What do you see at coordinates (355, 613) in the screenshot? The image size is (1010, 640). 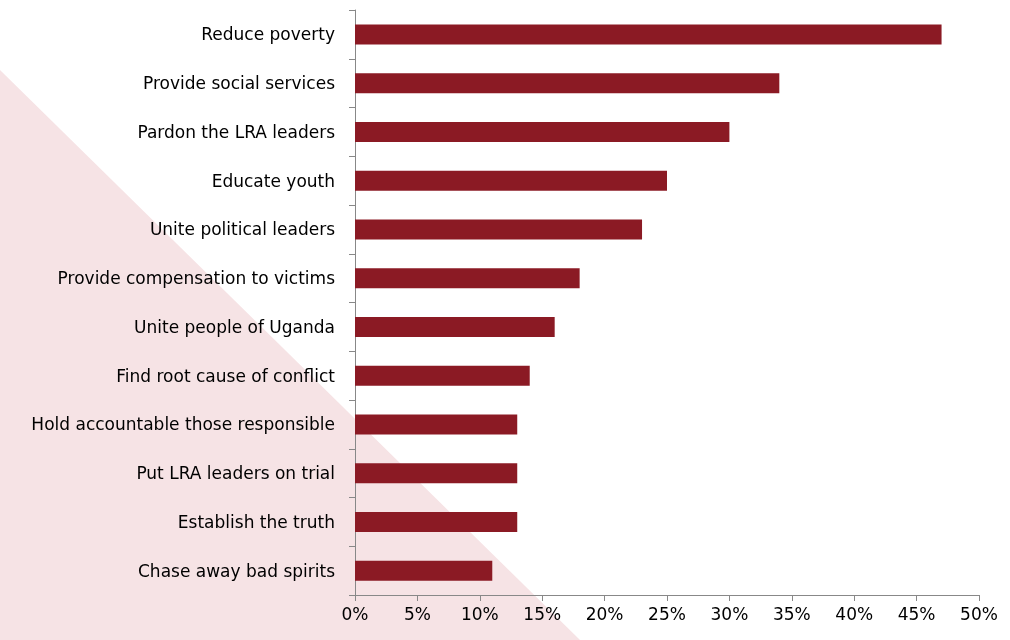 I see `x-tick-label: 0%` at bounding box center [355, 613].